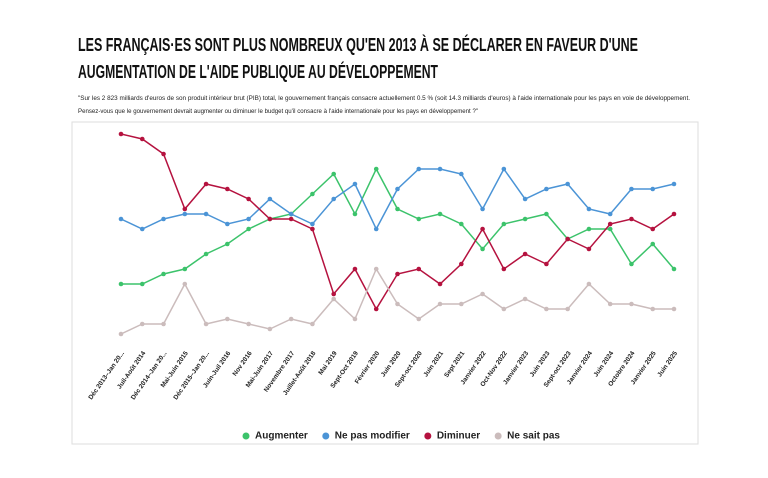 This screenshot has height=478, width=768. Describe the element at coordinates (372, 436) in the screenshot. I see `legend-label: Ne pas modifier` at that location.